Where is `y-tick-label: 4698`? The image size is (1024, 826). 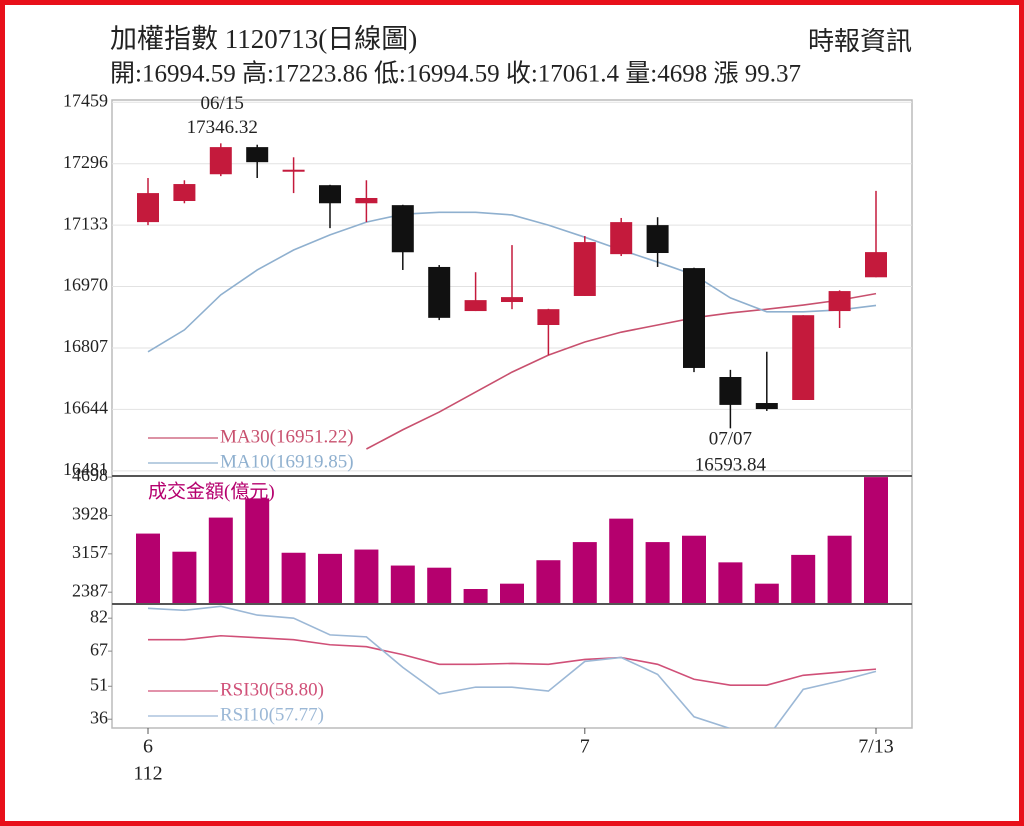
y-tick-label: 4698 is located at coordinates (90, 475).